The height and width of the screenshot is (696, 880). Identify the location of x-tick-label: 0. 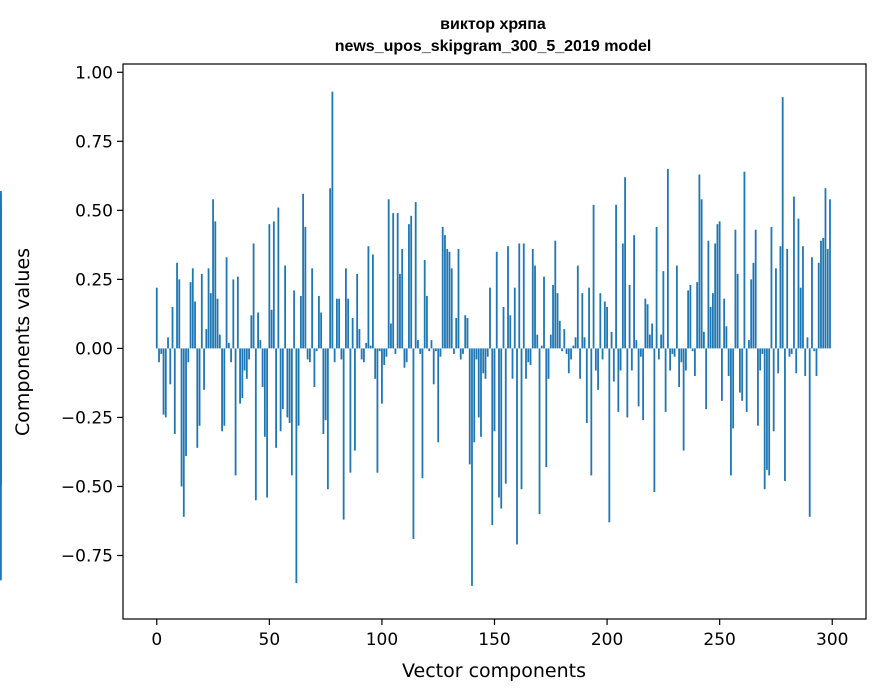
(156, 640).